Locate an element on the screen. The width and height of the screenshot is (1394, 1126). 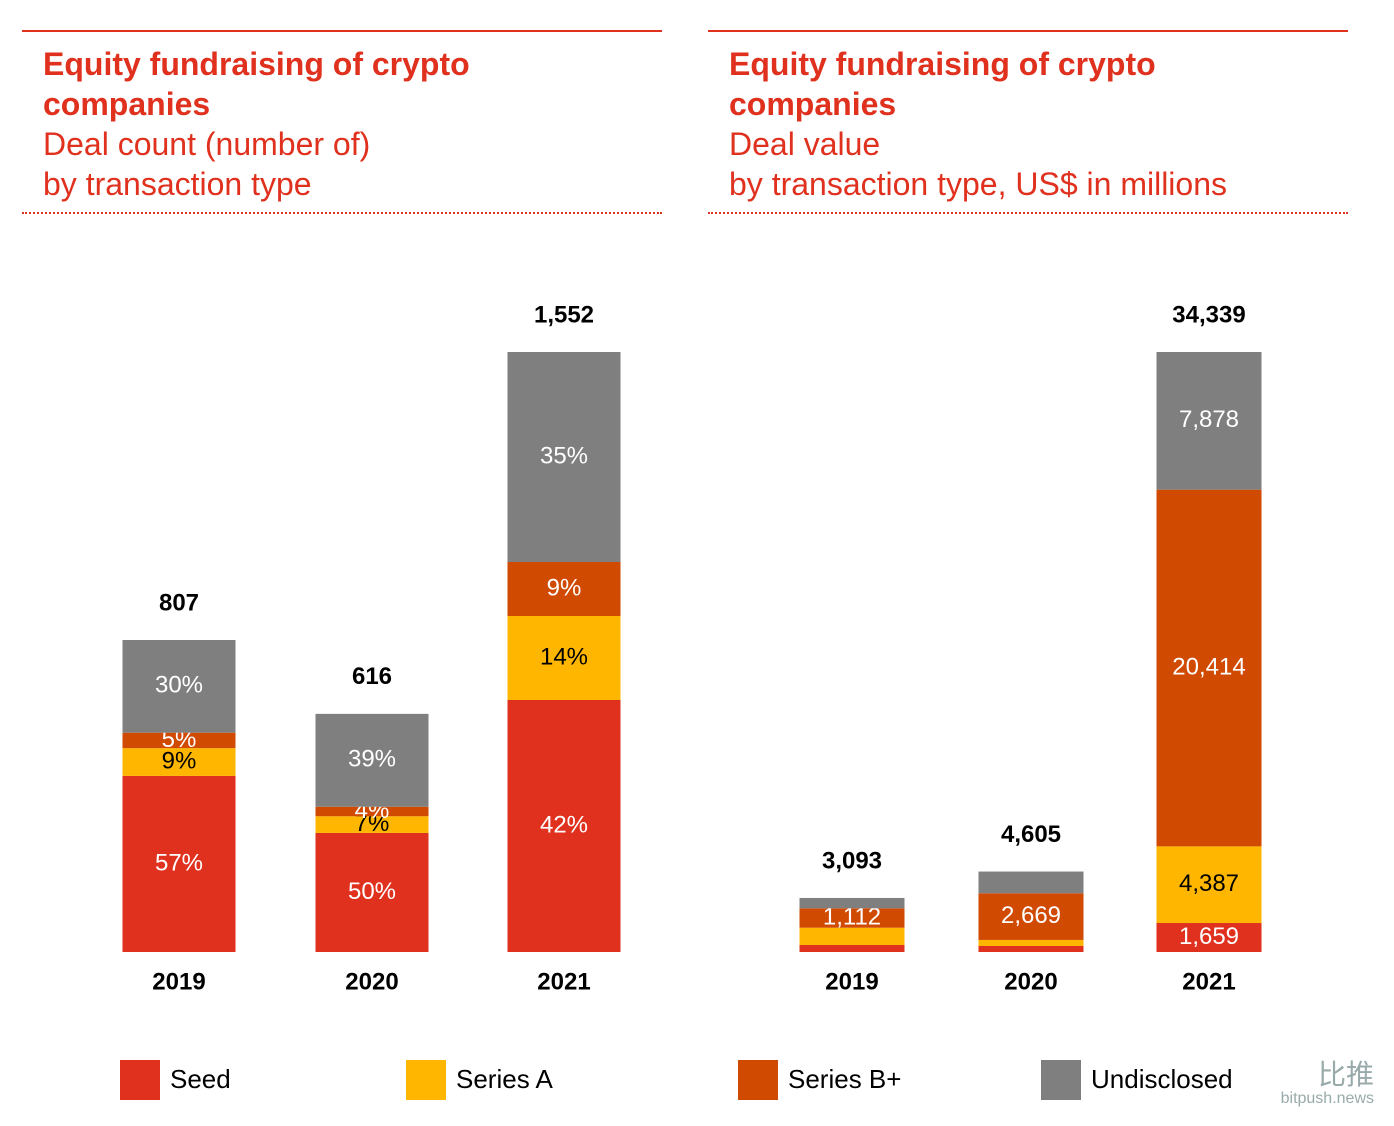
legend-label: Undisclosed is located at coordinates (1162, 1079).